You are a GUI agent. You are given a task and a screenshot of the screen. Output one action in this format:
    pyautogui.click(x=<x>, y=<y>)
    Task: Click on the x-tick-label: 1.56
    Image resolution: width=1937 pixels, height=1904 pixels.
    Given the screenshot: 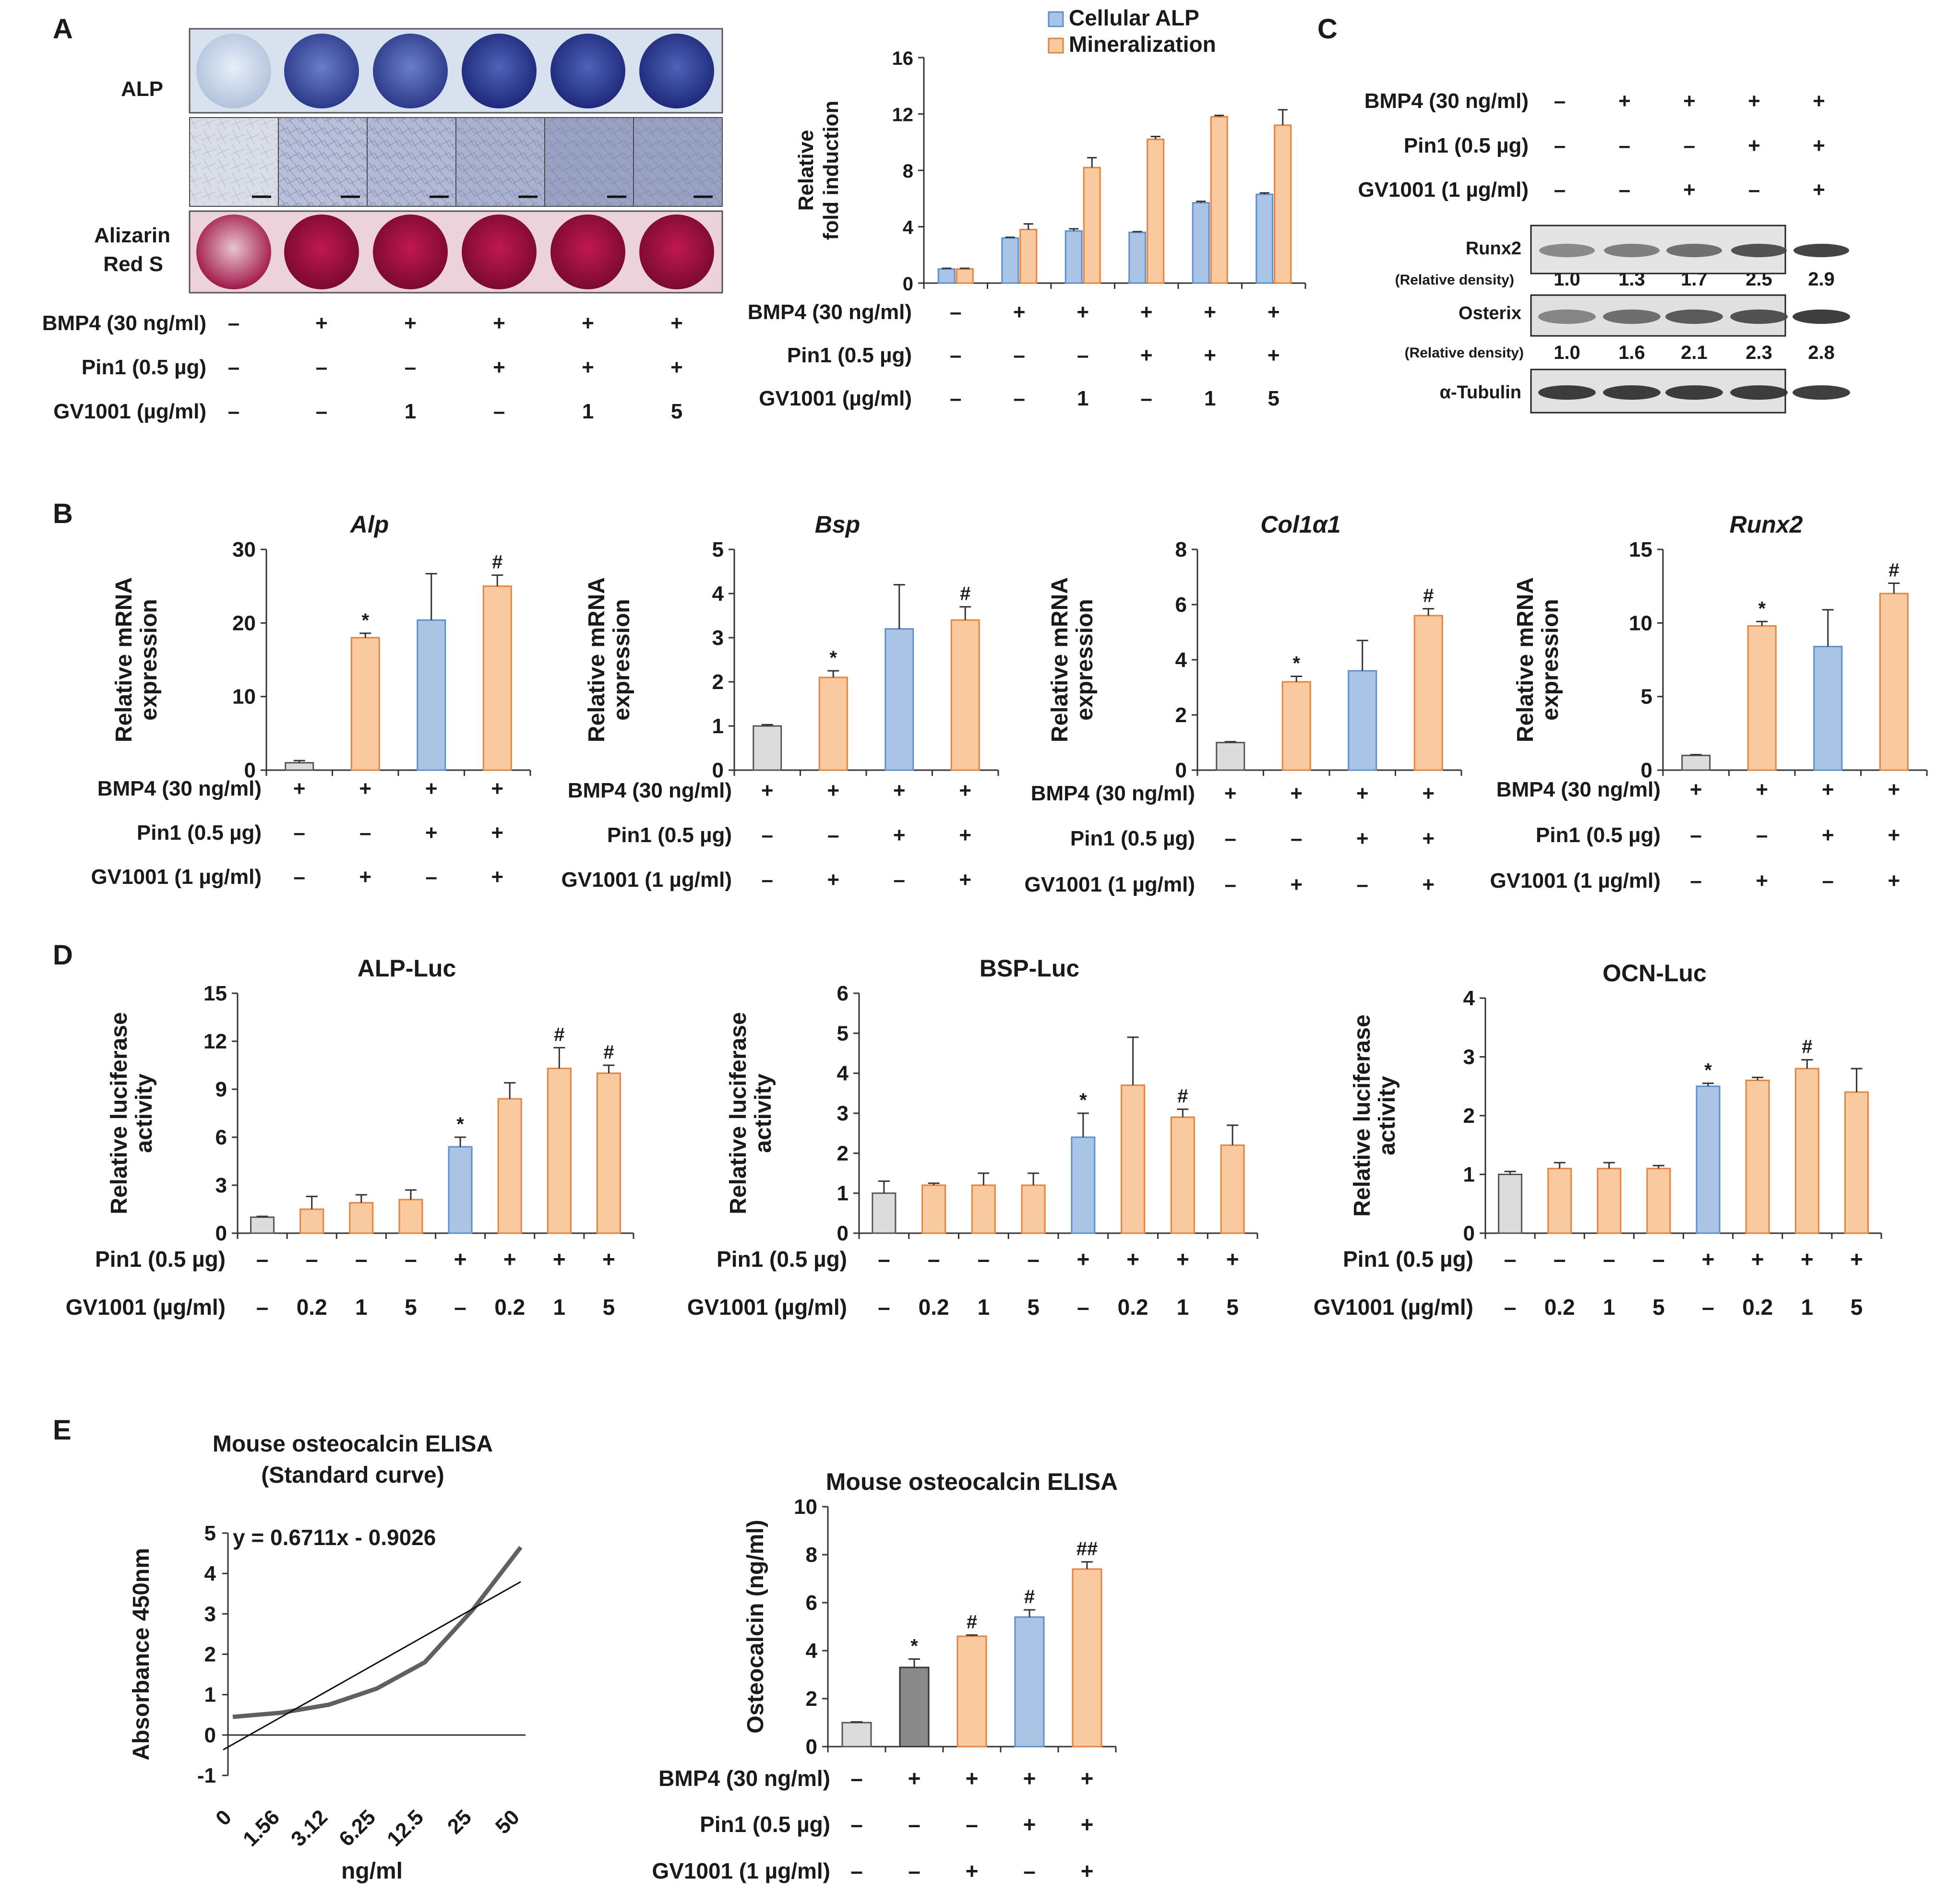 What is the action you would take?
    pyautogui.click(x=261, y=1828)
    